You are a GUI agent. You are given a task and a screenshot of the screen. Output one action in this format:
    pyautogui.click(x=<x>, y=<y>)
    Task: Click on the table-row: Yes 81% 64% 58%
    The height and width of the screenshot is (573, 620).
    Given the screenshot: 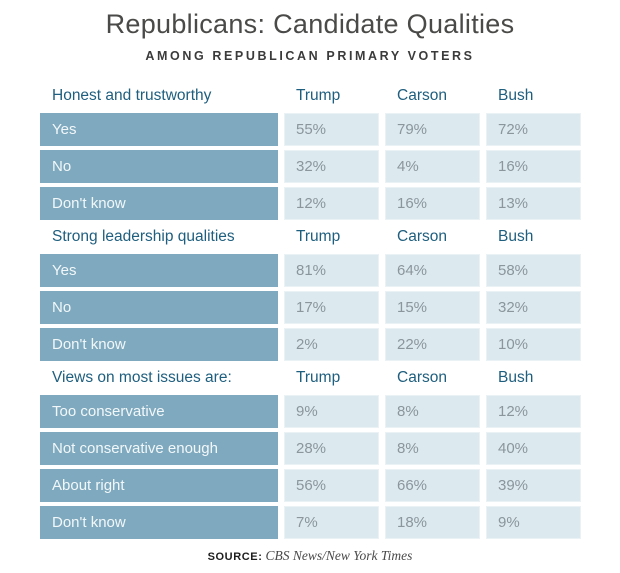 What is the action you would take?
    pyautogui.click(x=310, y=270)
    